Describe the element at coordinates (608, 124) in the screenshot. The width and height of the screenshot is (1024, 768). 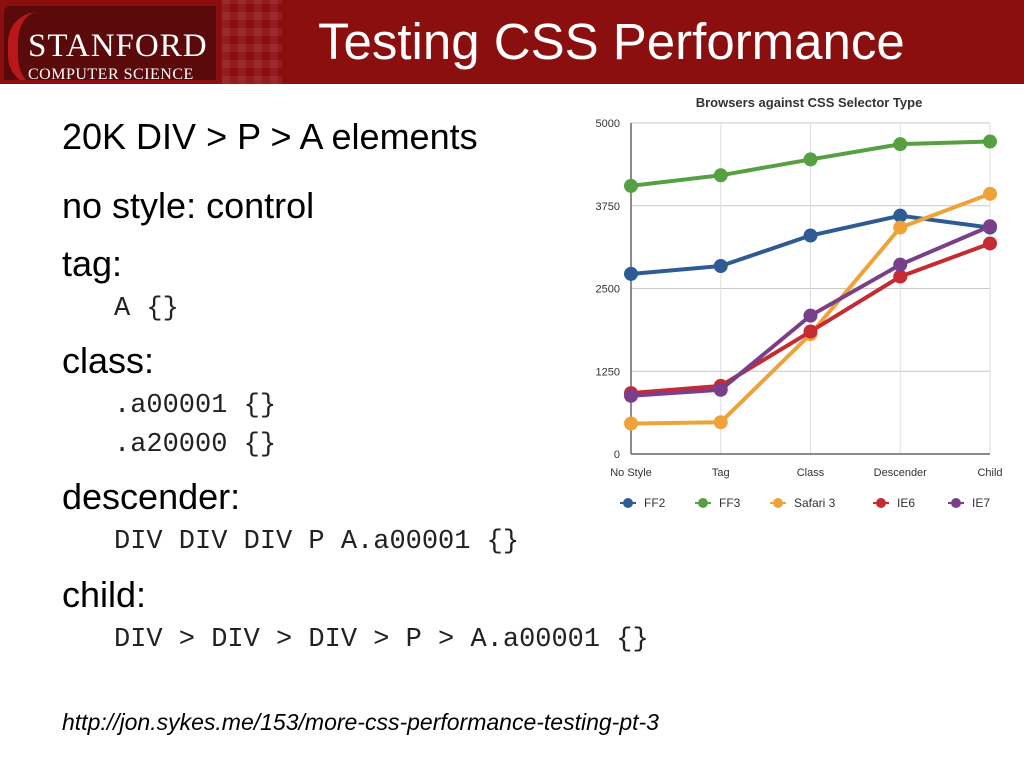
I see `y-tick-label: 5000` at that location.